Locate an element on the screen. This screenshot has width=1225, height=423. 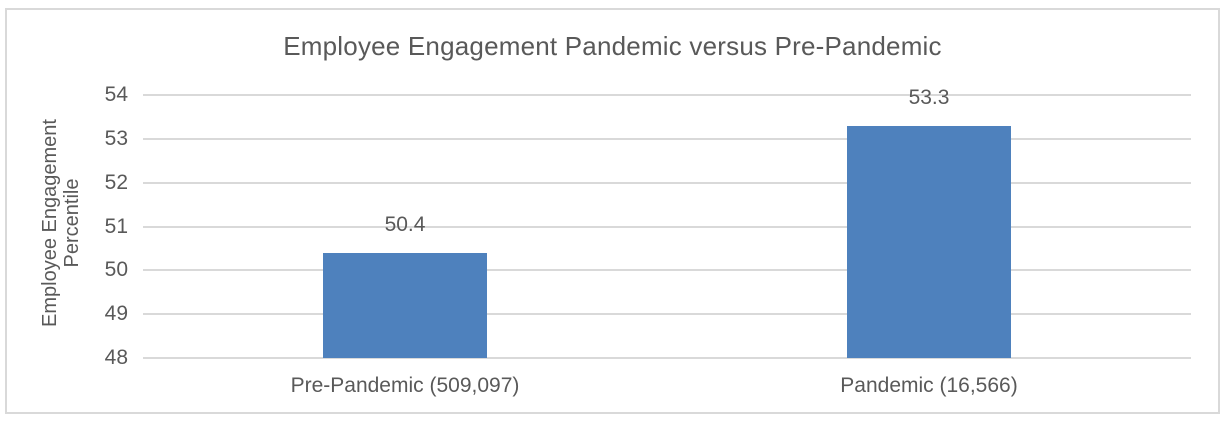
x-axis-category-label: Pandemic (16,566) is located at coordinates (929, 385).